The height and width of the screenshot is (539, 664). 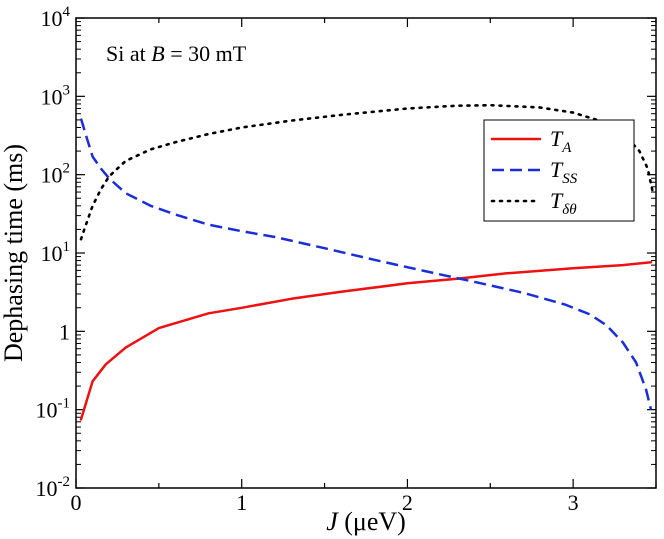 I want to click on legend-box, so click(x=559, y=170).